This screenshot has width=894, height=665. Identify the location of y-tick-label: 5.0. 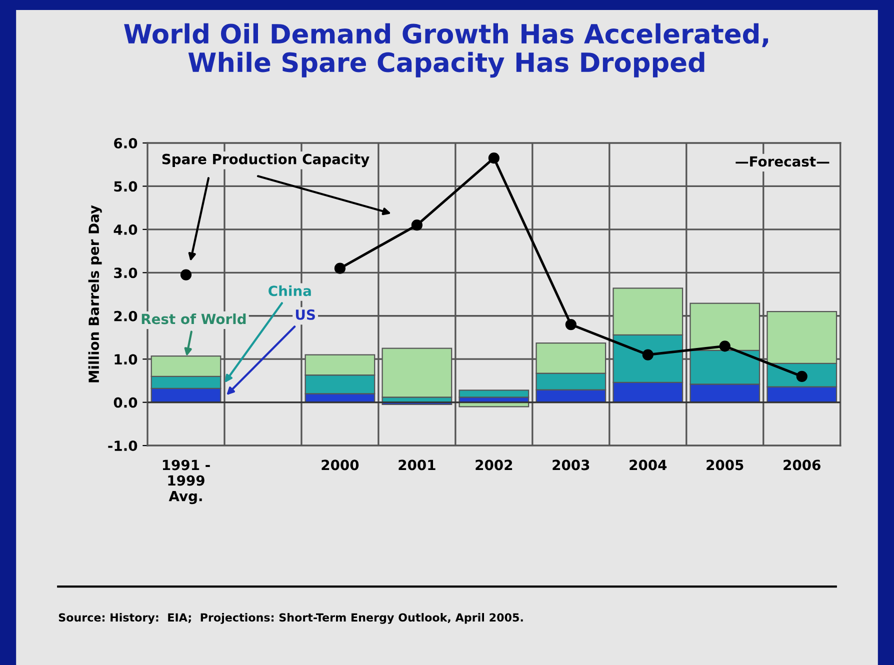
(126, 186).